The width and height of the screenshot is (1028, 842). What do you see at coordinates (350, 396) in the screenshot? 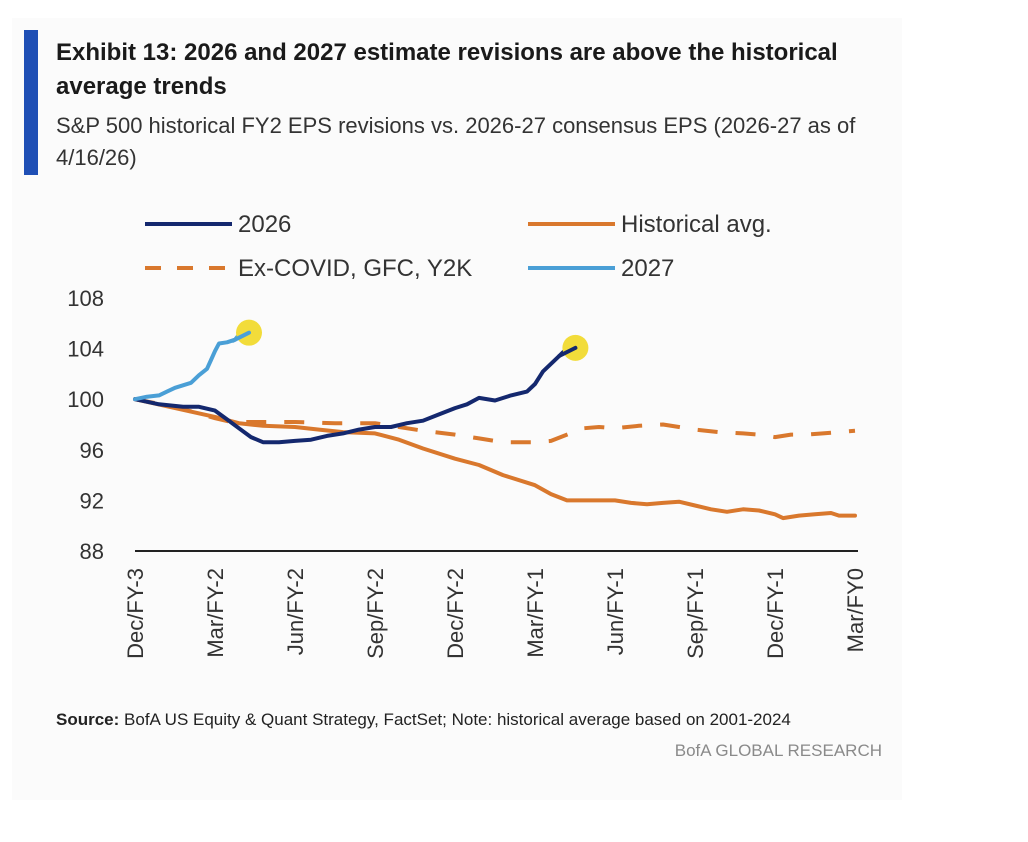
I see `series-line-2026` at bounding box center [350, 396].